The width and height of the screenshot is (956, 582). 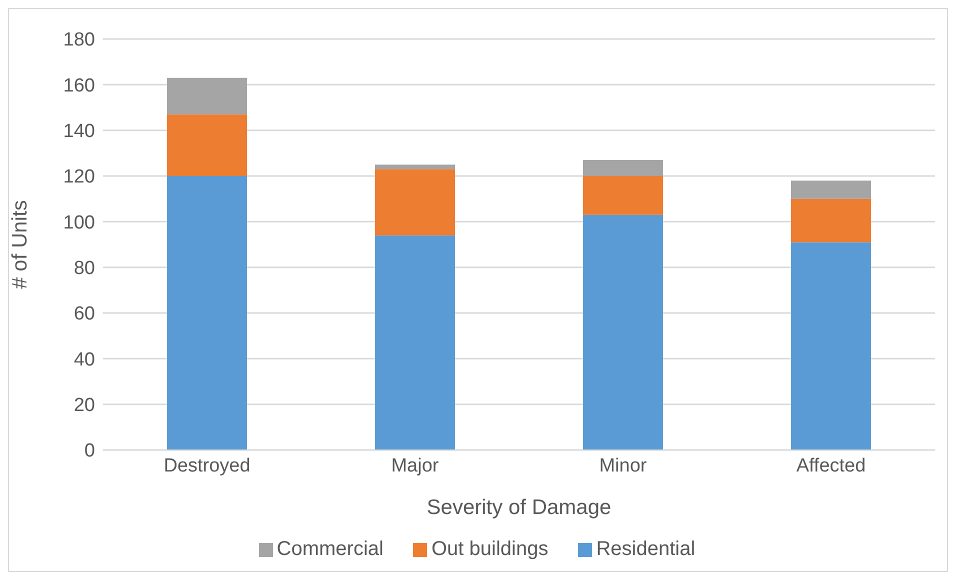 I want to click on x-tick-label: Minor, so click(x=623, y=465).